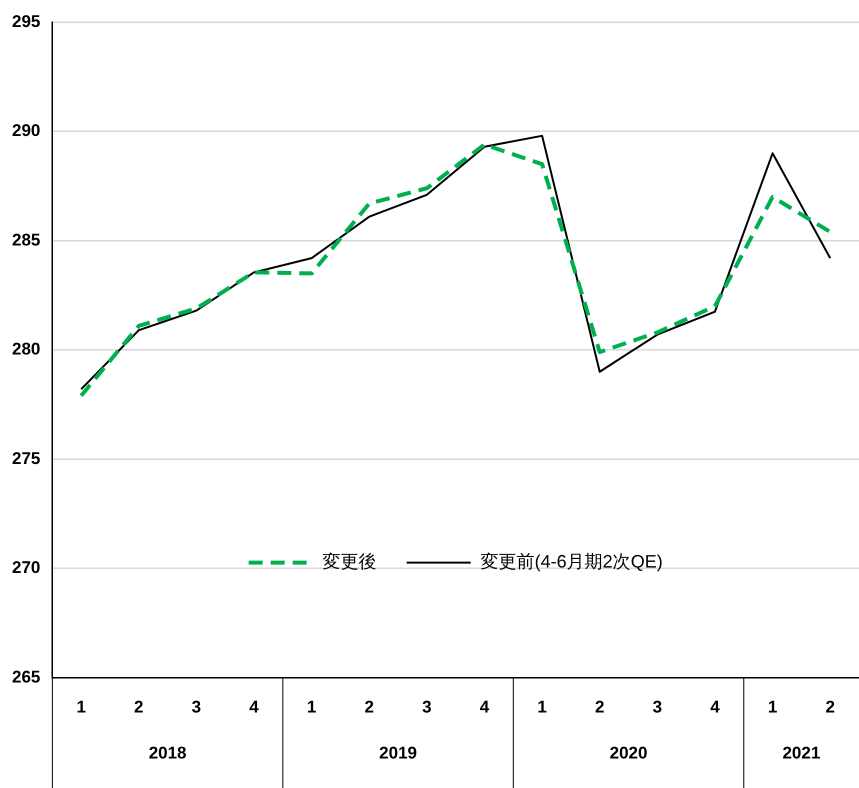  I want to click on y-tick-label: 265, so click(26, 676).